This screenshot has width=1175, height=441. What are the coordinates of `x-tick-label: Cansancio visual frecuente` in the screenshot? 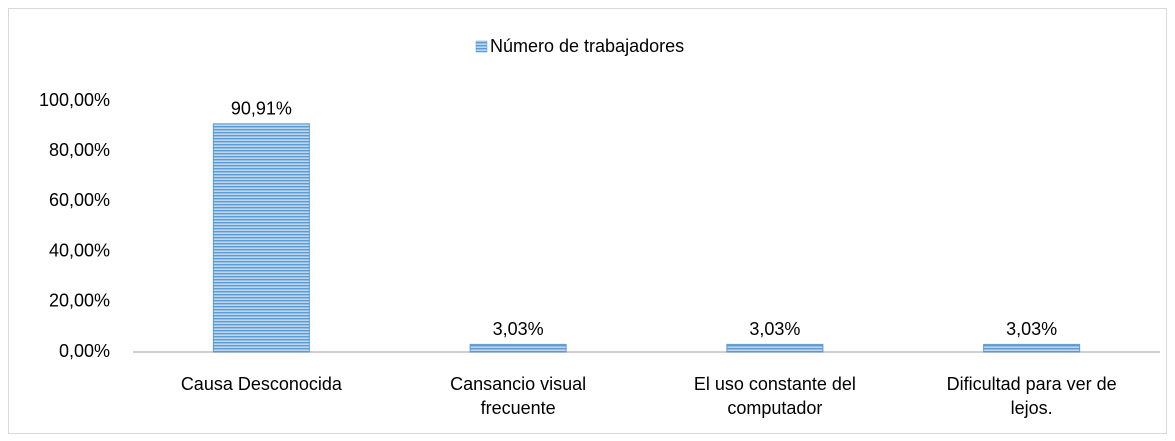 It's located at (518, 396).